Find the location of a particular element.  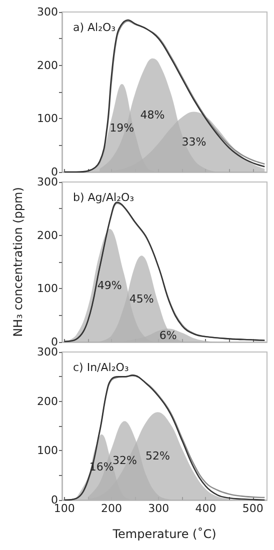

annotation: 6% is located at coordinates (168, 335).